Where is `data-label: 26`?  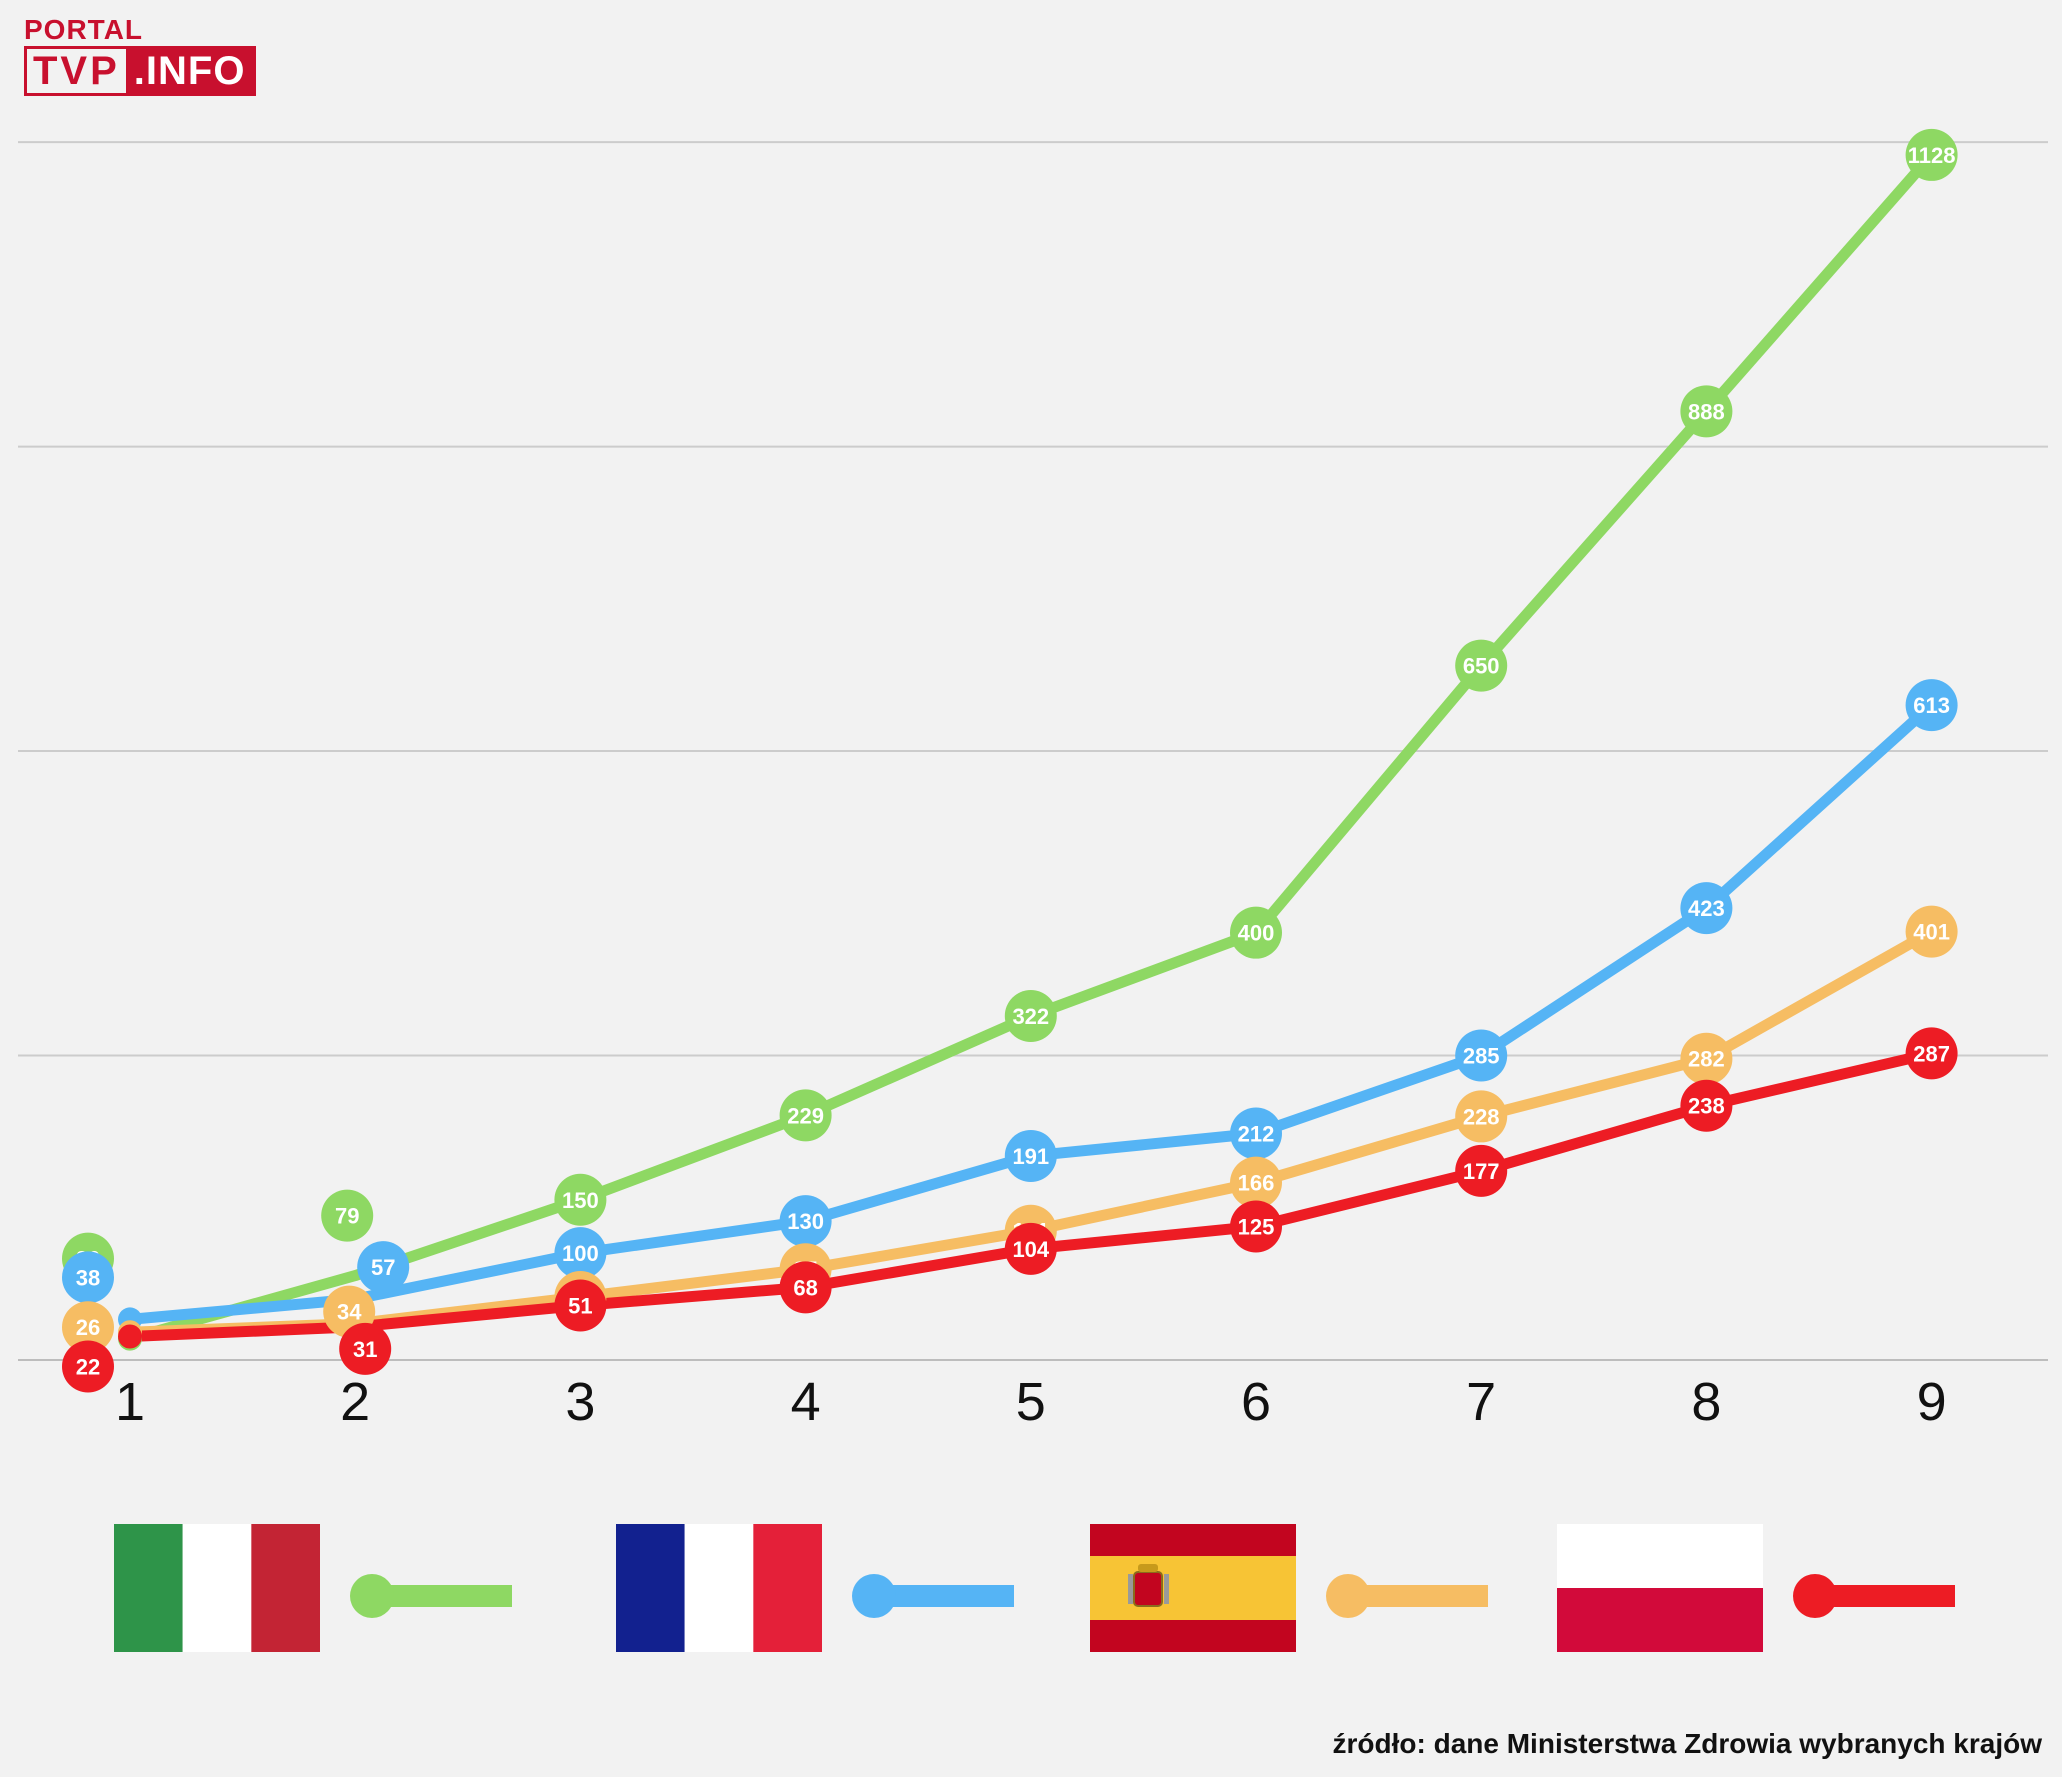 data-label: 26 is located at coordinates (88, 1327).